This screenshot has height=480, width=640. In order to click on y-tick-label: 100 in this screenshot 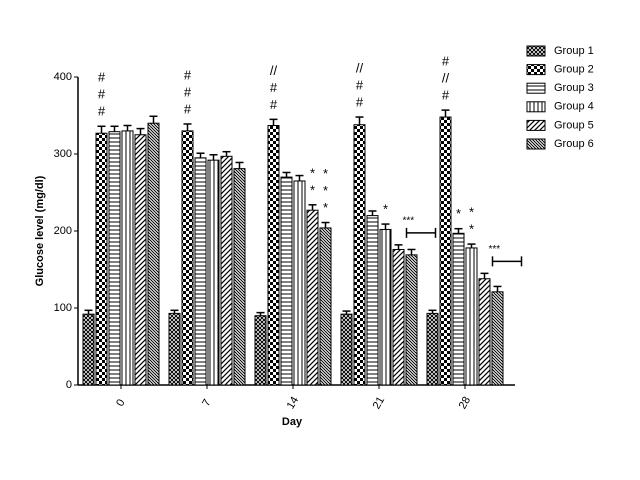, I will do `click(63, 308)`.